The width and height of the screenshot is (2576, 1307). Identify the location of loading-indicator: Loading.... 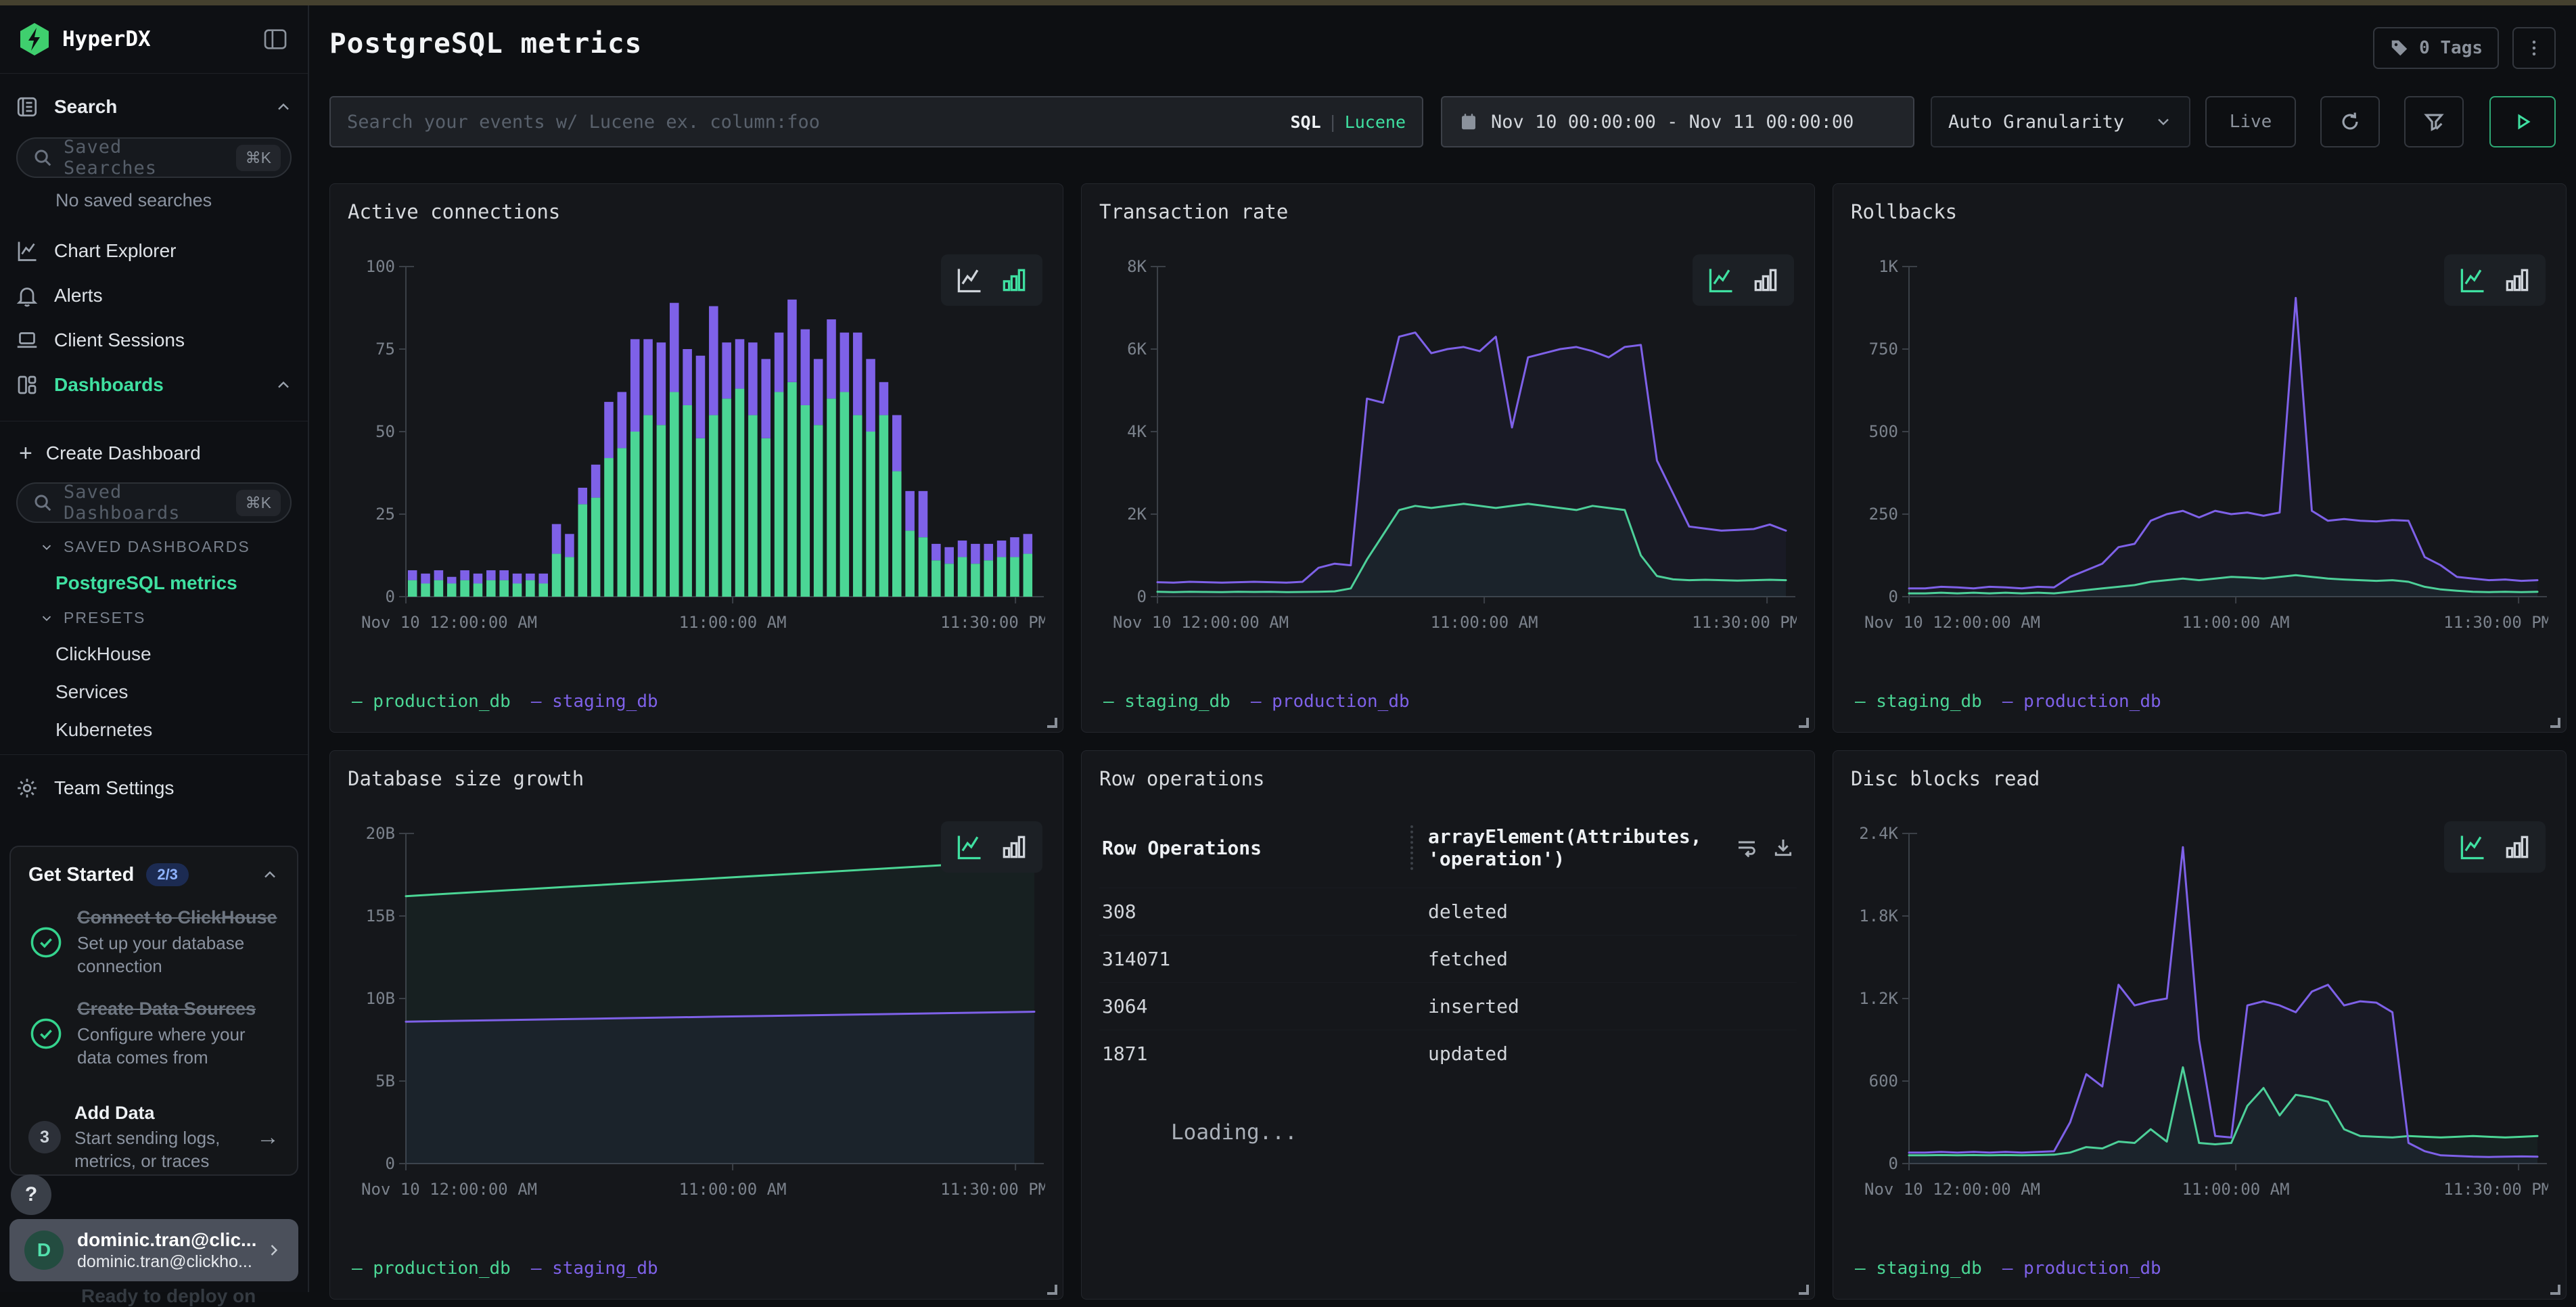
(1234, 1132).